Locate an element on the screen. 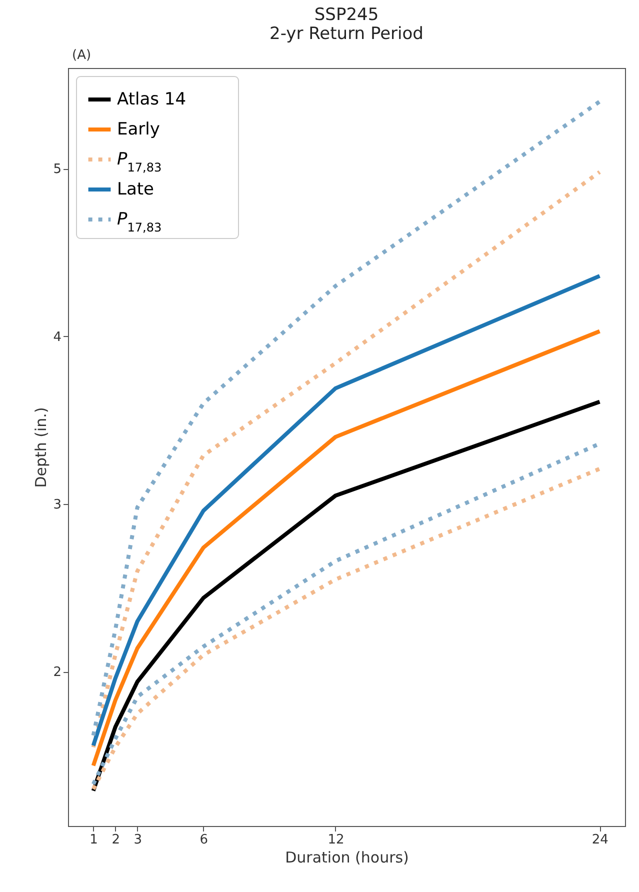 The width and height of the screenshot is (639, 892). x-axis-title: Duration (hours) is located at coordinates (347, 857).